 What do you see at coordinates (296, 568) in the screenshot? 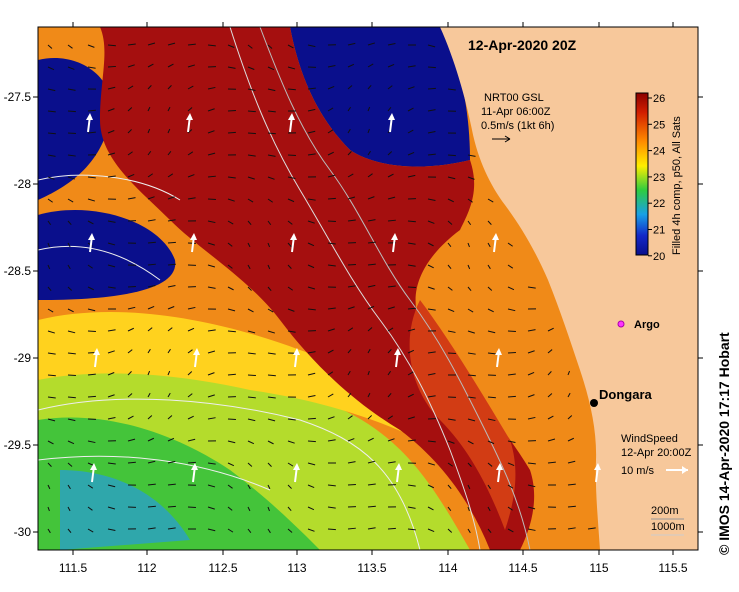
I see `x-tick-label: 113` at bounding box center [296, 568].